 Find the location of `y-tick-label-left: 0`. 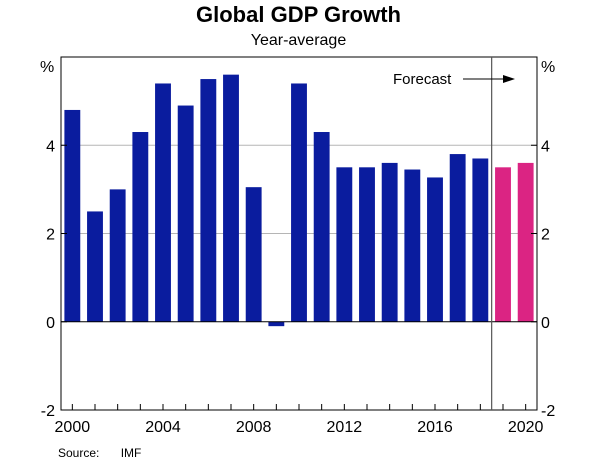

y-tick-label-left: 0 is located at coordinates (50, 323).